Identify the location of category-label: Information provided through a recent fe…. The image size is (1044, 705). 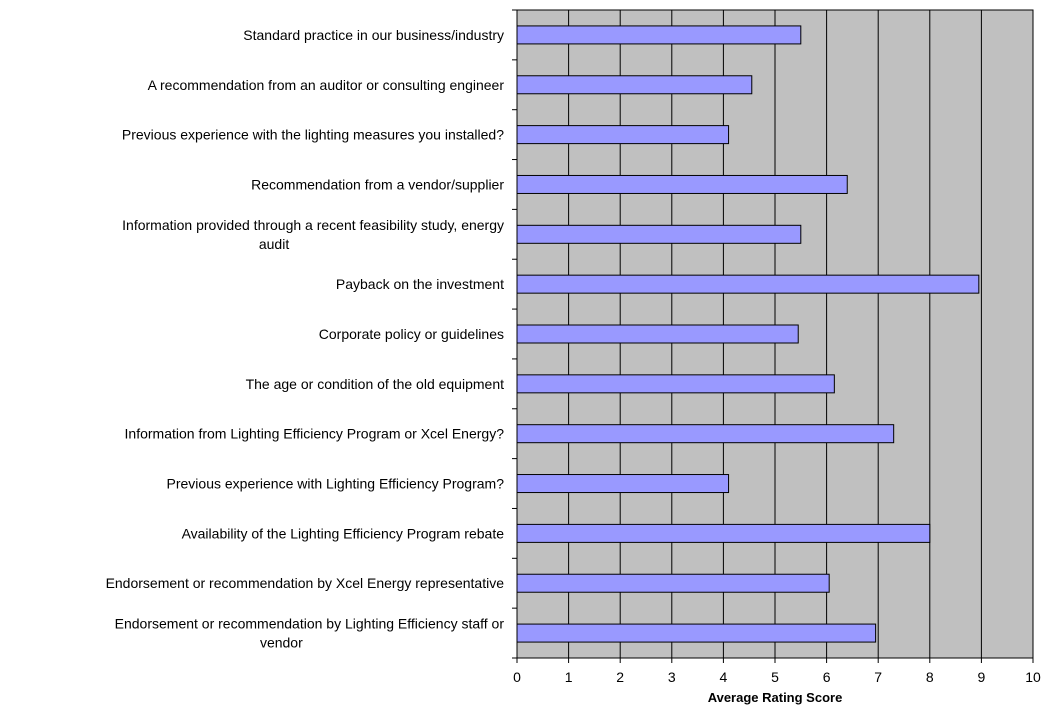
(313, 225).